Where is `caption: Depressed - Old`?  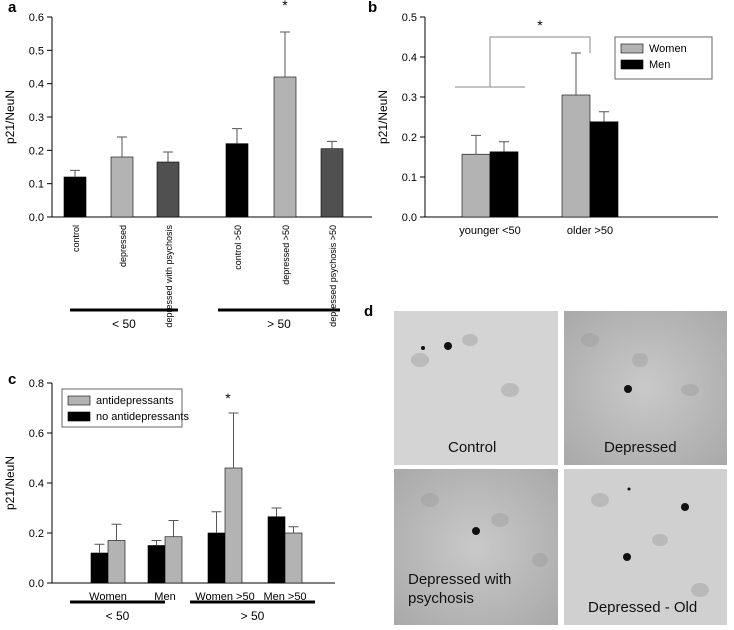
caption: Depressed - Old is located at coordinates (642, 607).